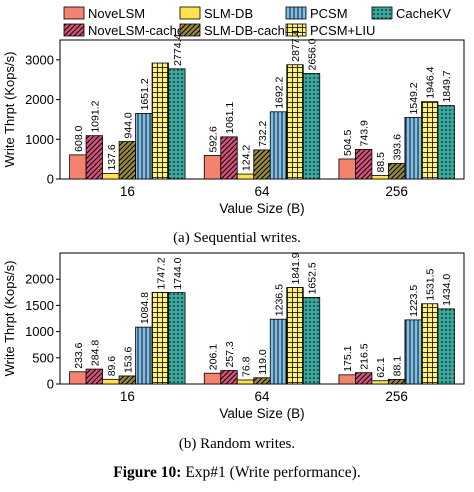  What do you see at coordinates (414, 301) in the screenshot?
I see `rand-data-label: 1223.5` at bounding box center [414, 301].